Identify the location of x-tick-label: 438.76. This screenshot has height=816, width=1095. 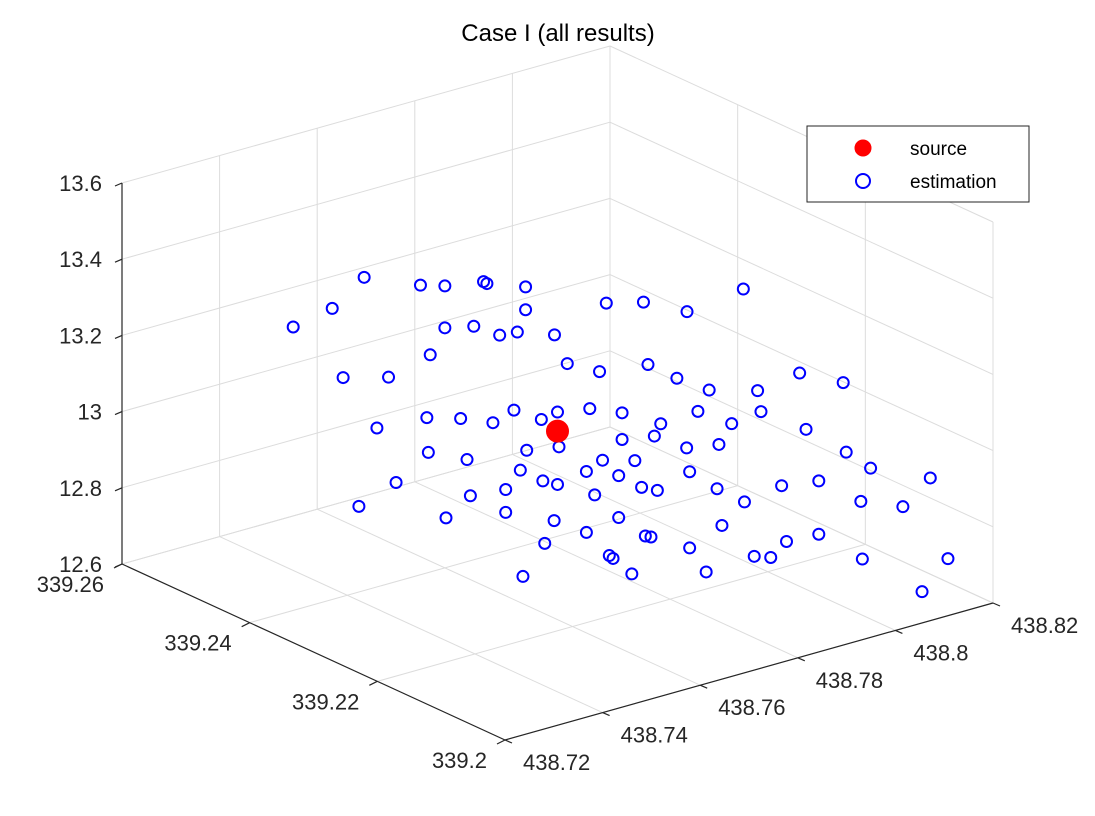
(751, 707).